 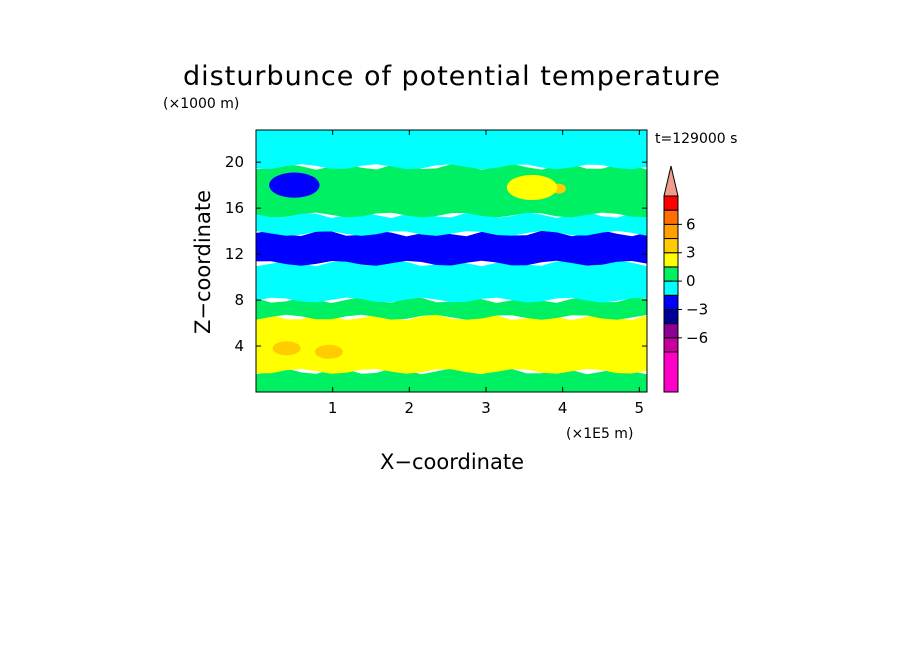 What do you see at coordinates (203, 262) in the screenshot?
I see `y-axis-label: Z−coordinate` at bounding box center [203, 262].